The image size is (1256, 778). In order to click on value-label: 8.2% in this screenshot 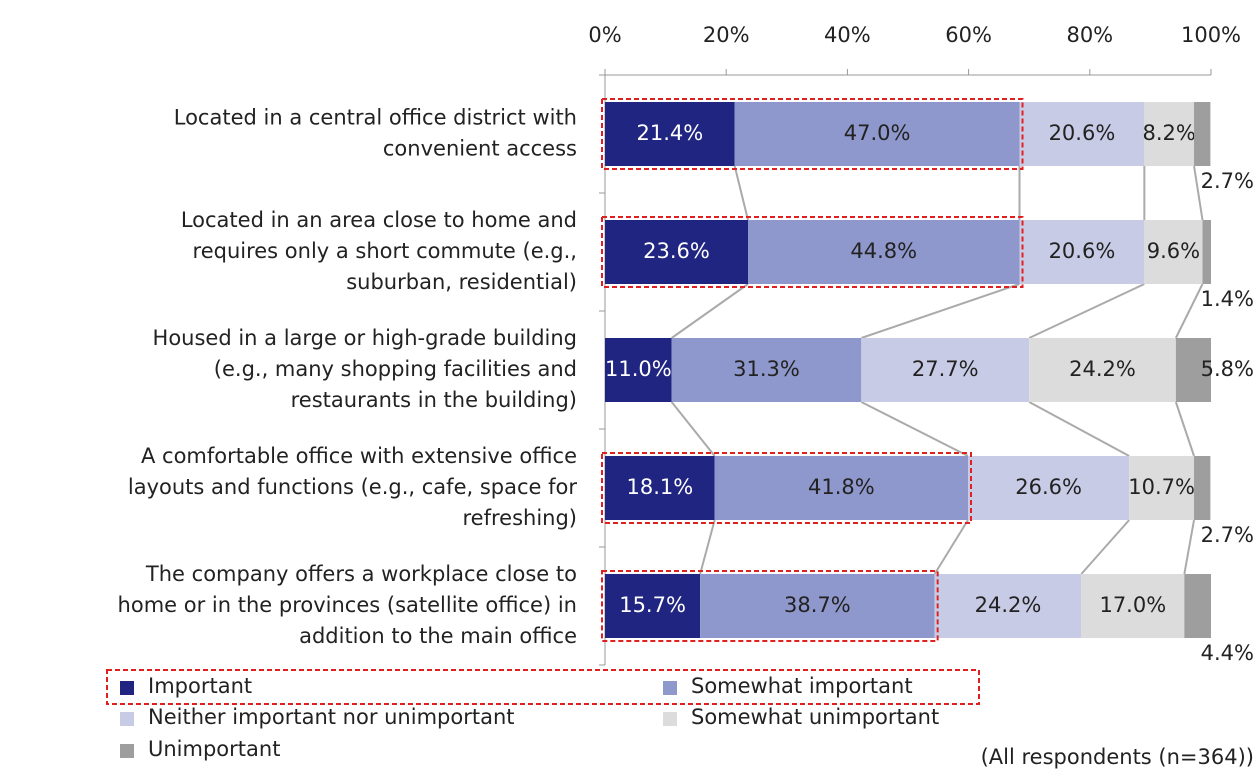, I will do `click(1169, 133)`.